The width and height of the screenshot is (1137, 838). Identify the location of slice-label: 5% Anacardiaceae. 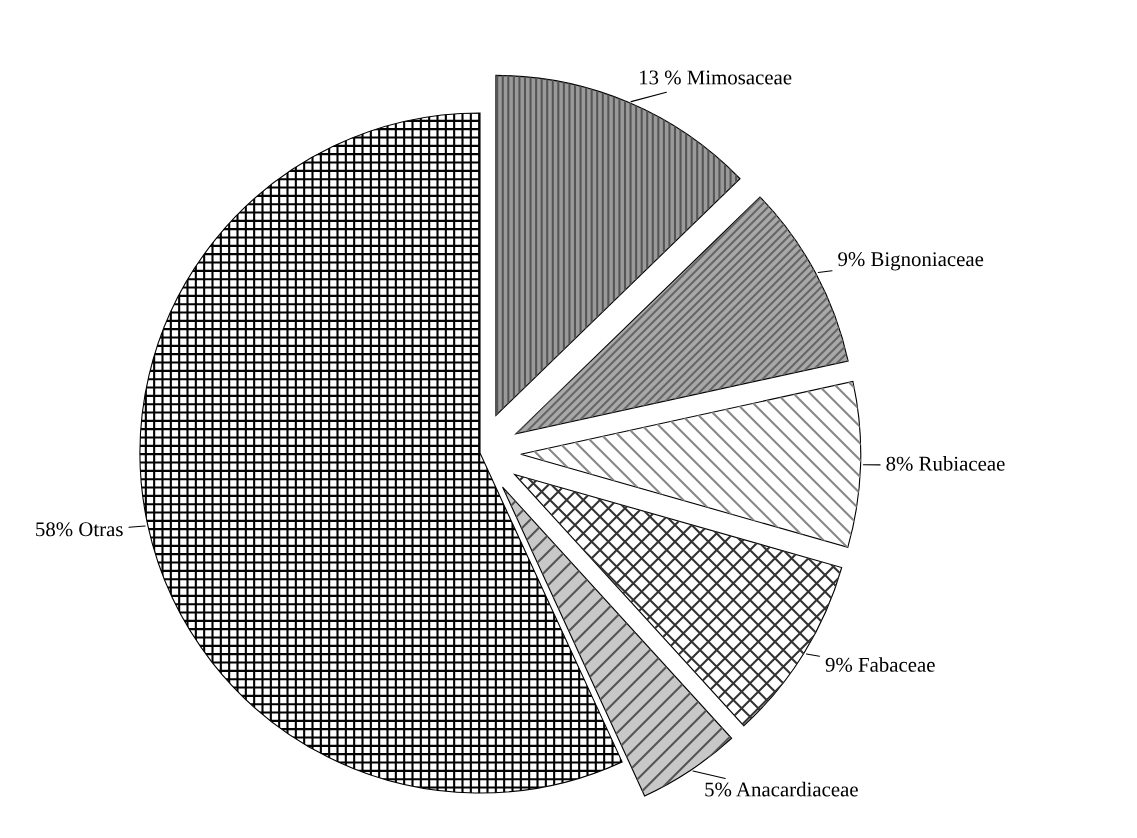
(781, 789).